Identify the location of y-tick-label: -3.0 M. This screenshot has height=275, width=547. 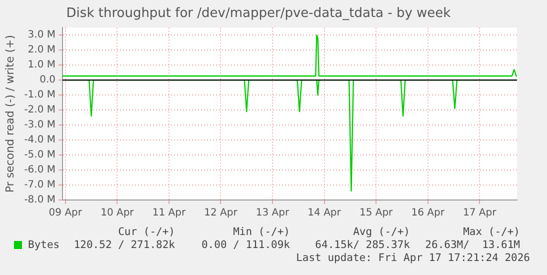
(40, 125).